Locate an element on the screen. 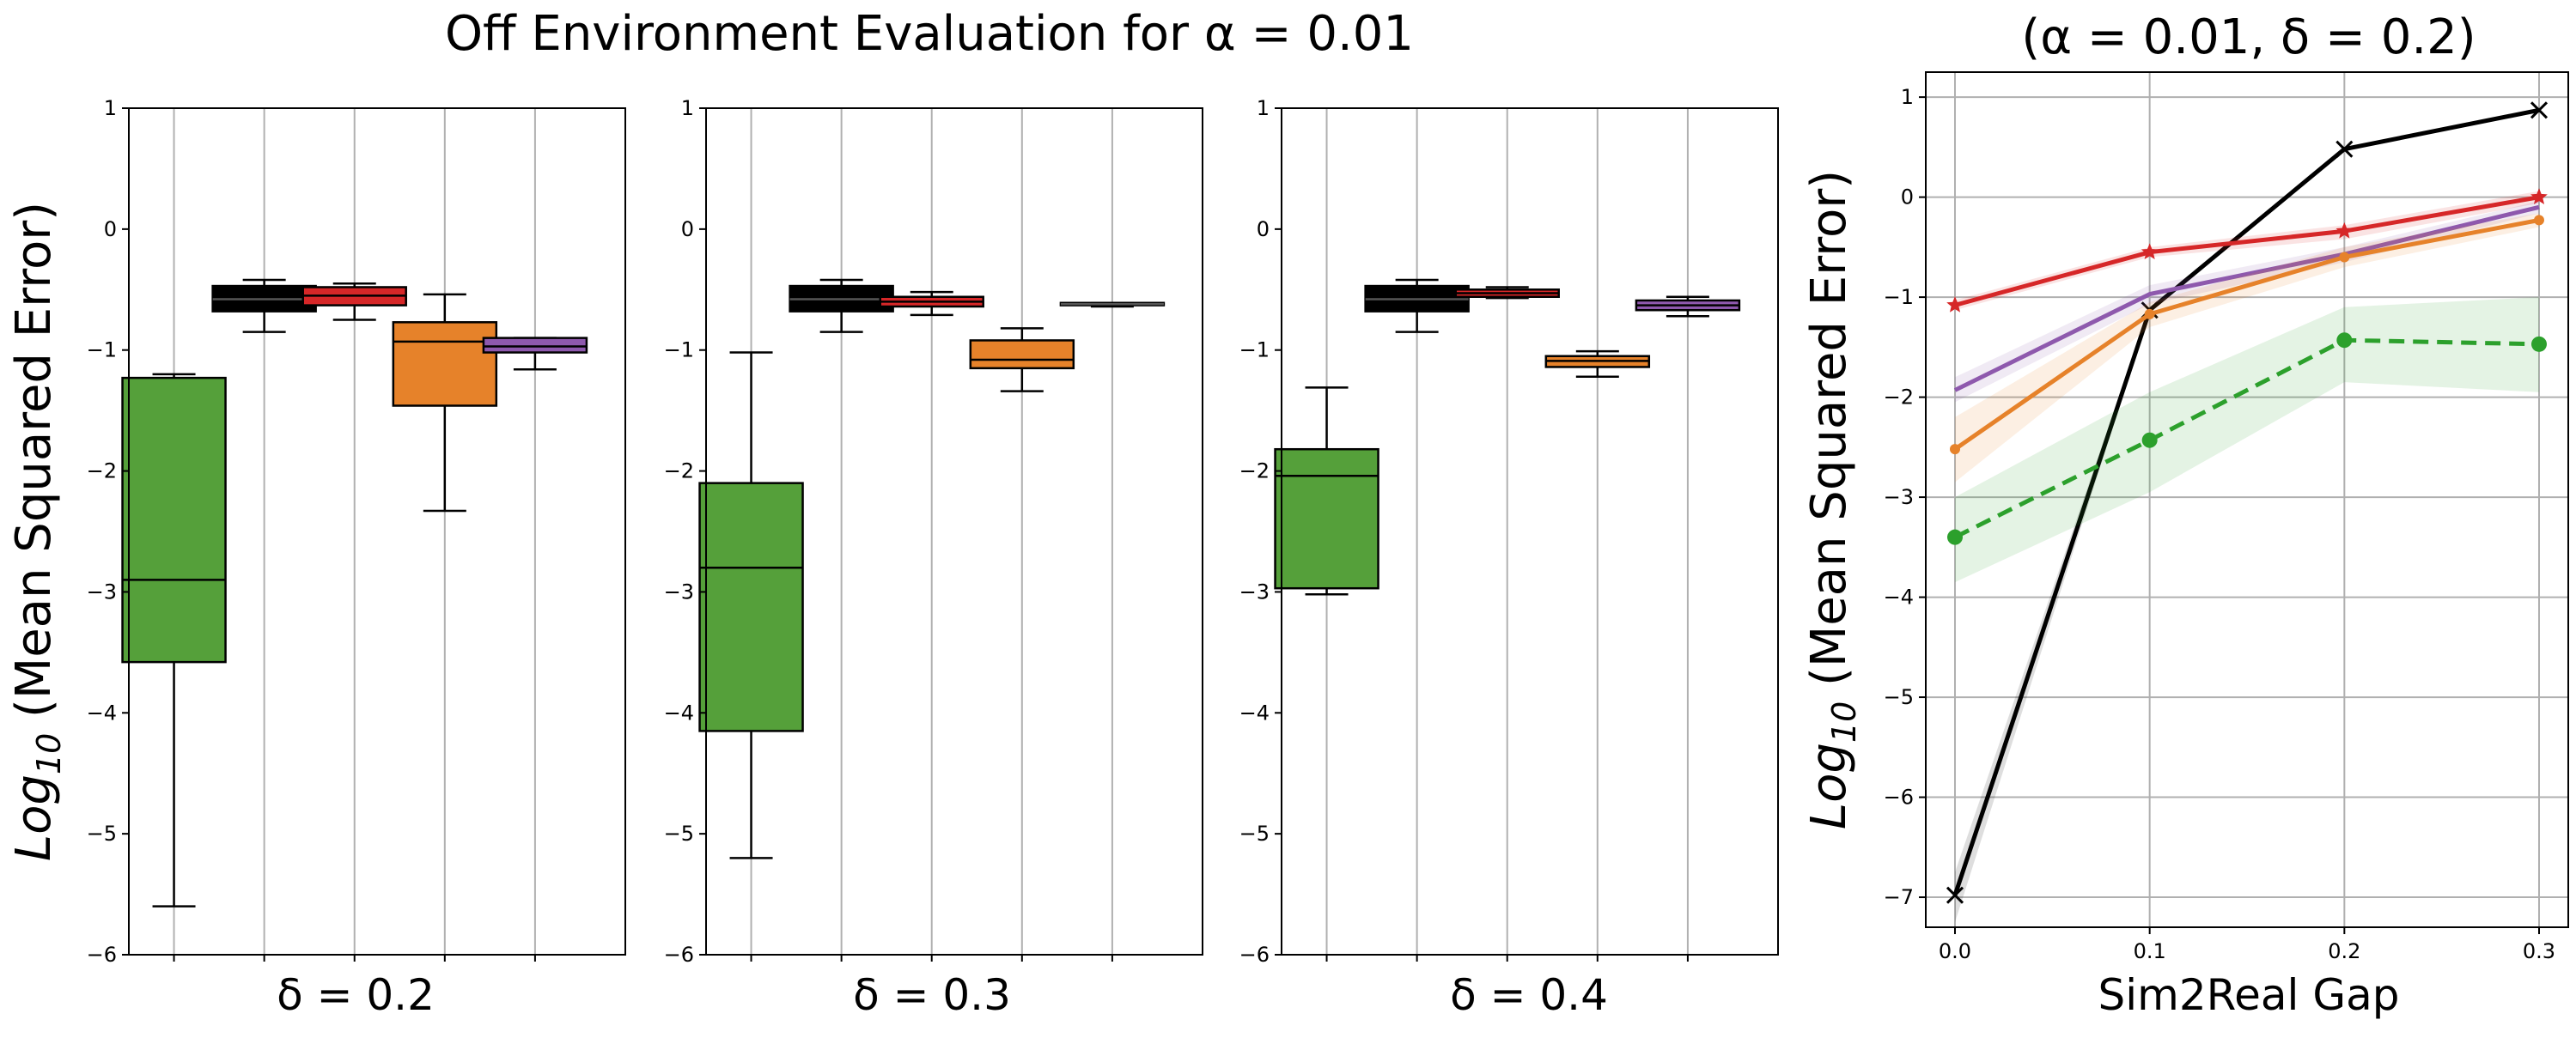 Image resolution: width=2576 pixels, height=1038 pixels. box-panel-2-xlabel: δ = 0.3 is located at coordinates (932, 995).